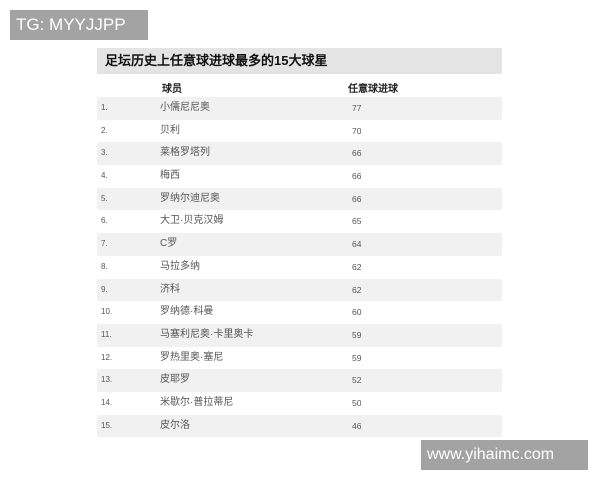 The image size is (600, 480). I want to click on header-goals: 任意球进球, so click(373, 89).